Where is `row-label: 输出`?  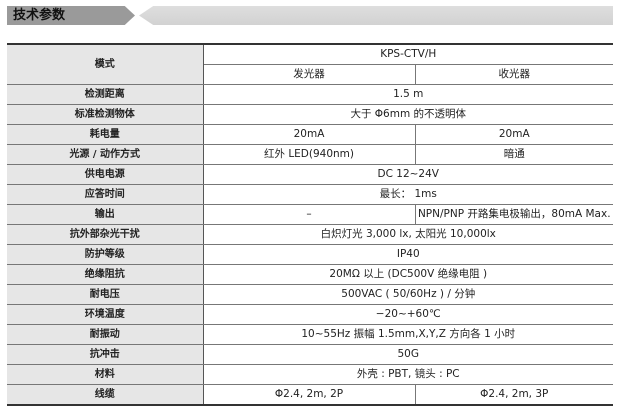 row-label: 输出 is located at coordinates (105, 214).